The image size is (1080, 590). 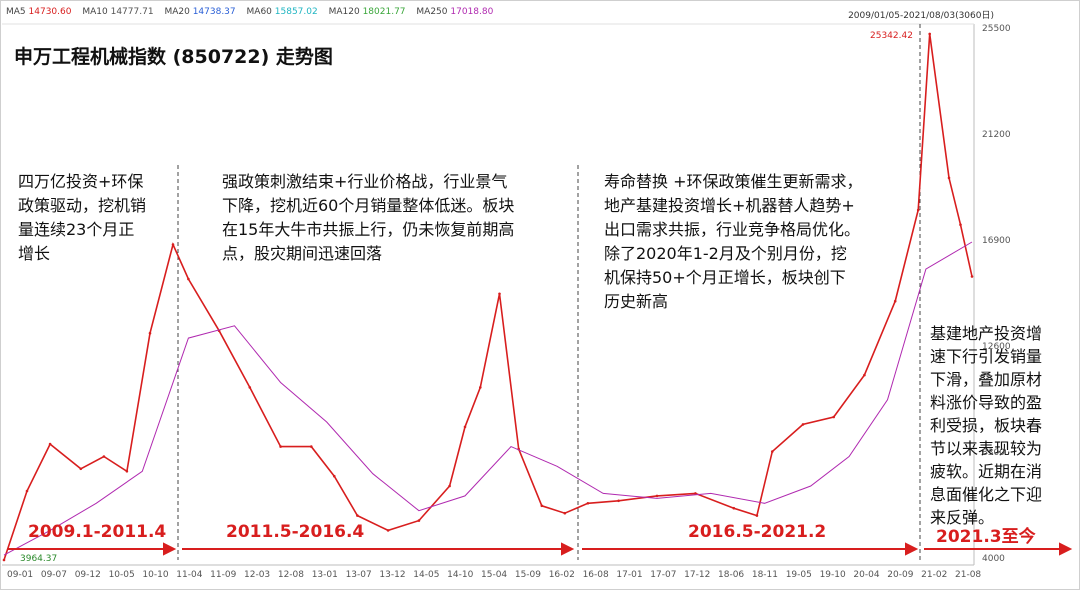 I want to click on period-label-4: 2021.3至今, so click(x=986, y=537).